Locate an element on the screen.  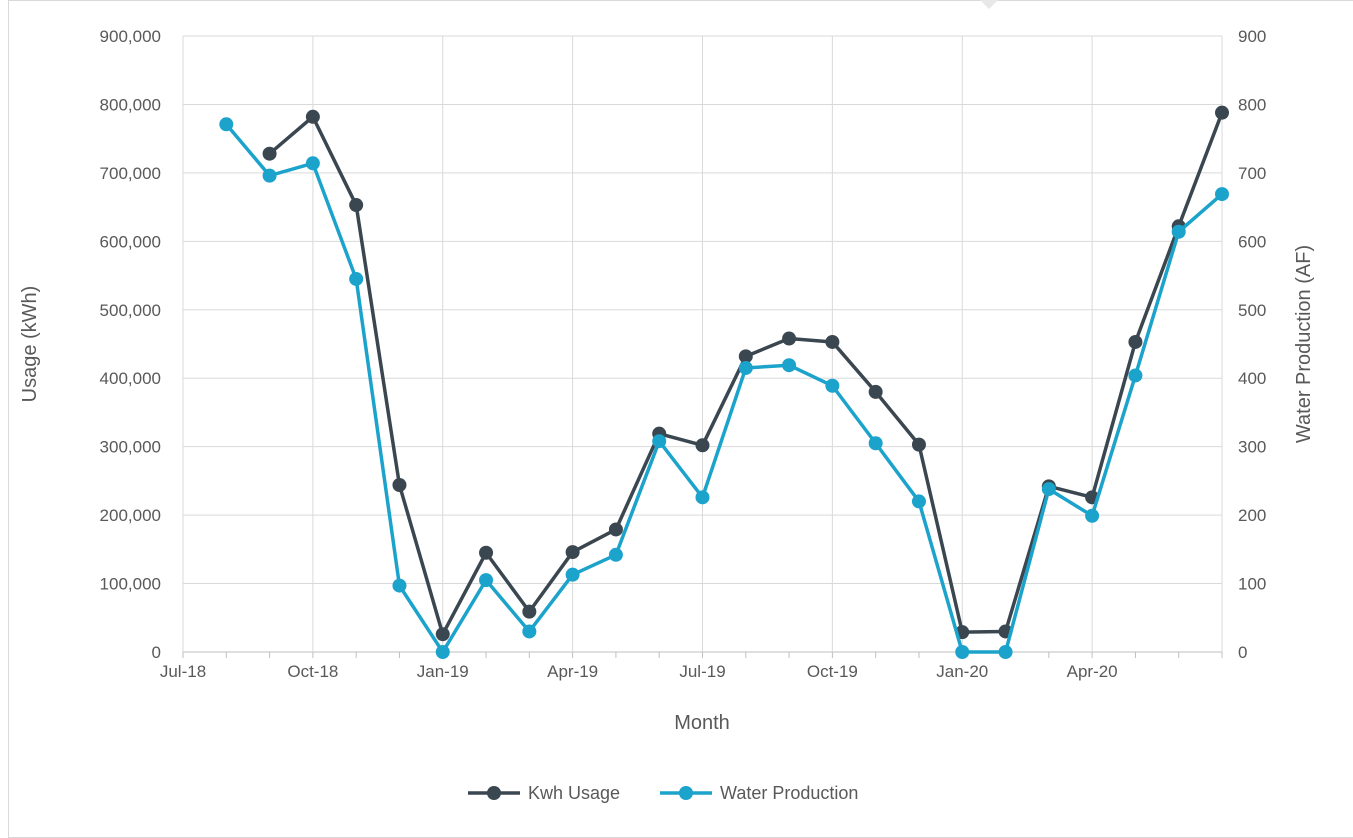
x-tick-label: Apr-20 is located at coordinates (1092, 671).